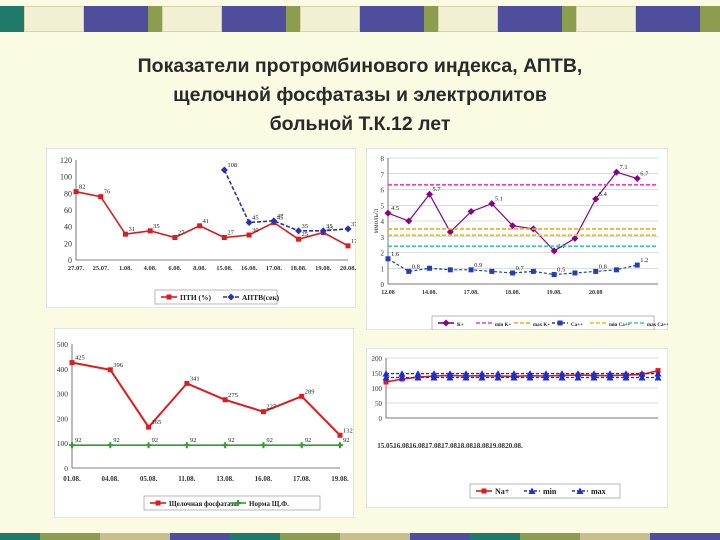  I want to click on x-tick-label: 12.08, so click(388, 293).